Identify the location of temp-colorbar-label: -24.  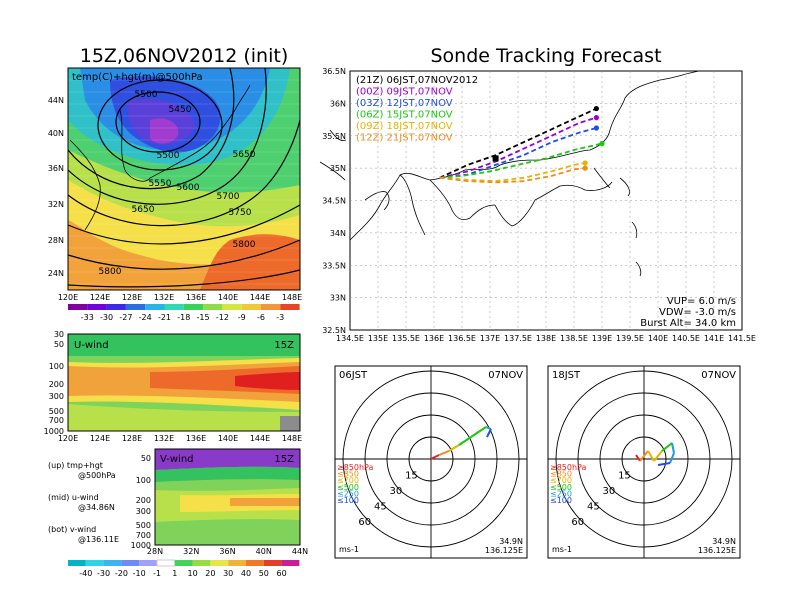
(145, 317).